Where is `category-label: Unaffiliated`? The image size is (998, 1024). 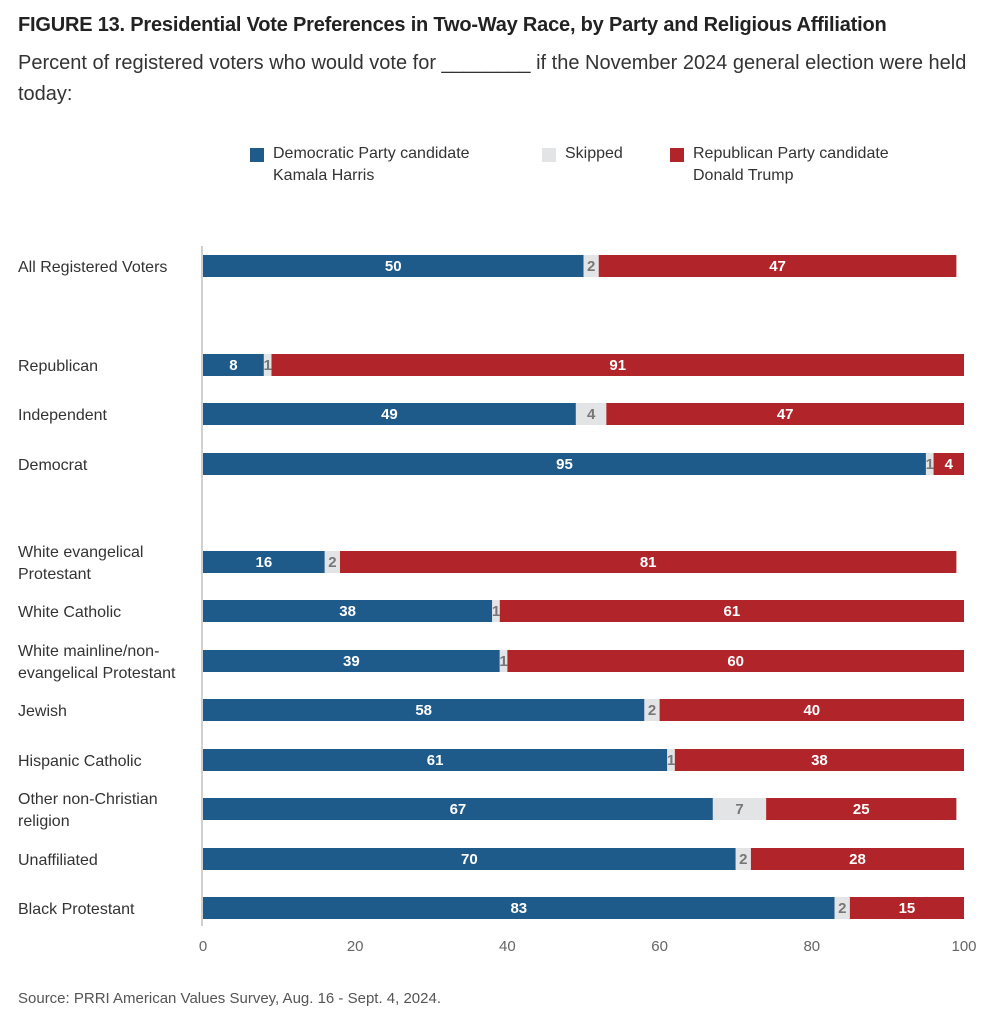
category-label: Unaffiliated is located at coordinates (58, 860).